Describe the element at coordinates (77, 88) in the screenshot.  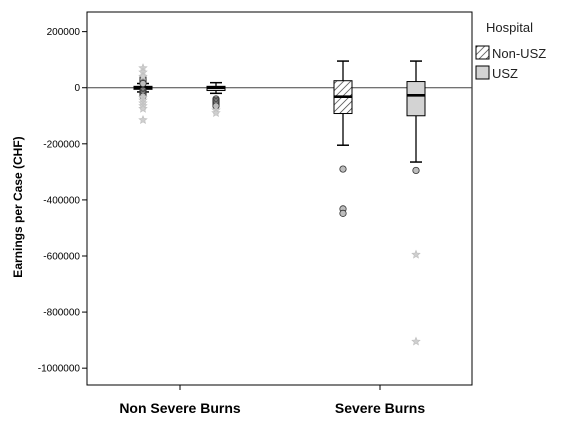
I see `y-tick-label: 0` at that location.